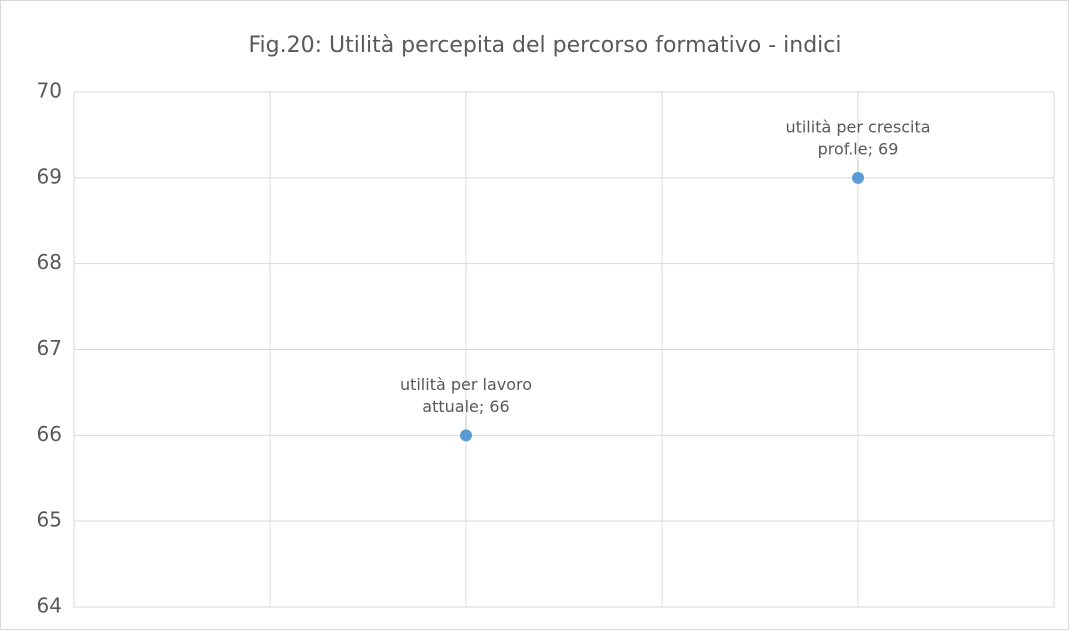  What do you see at coordinates (466, 384) in the screenshot?
I see `data-label: utilità per lavoro` at bounding box center [466, 384].